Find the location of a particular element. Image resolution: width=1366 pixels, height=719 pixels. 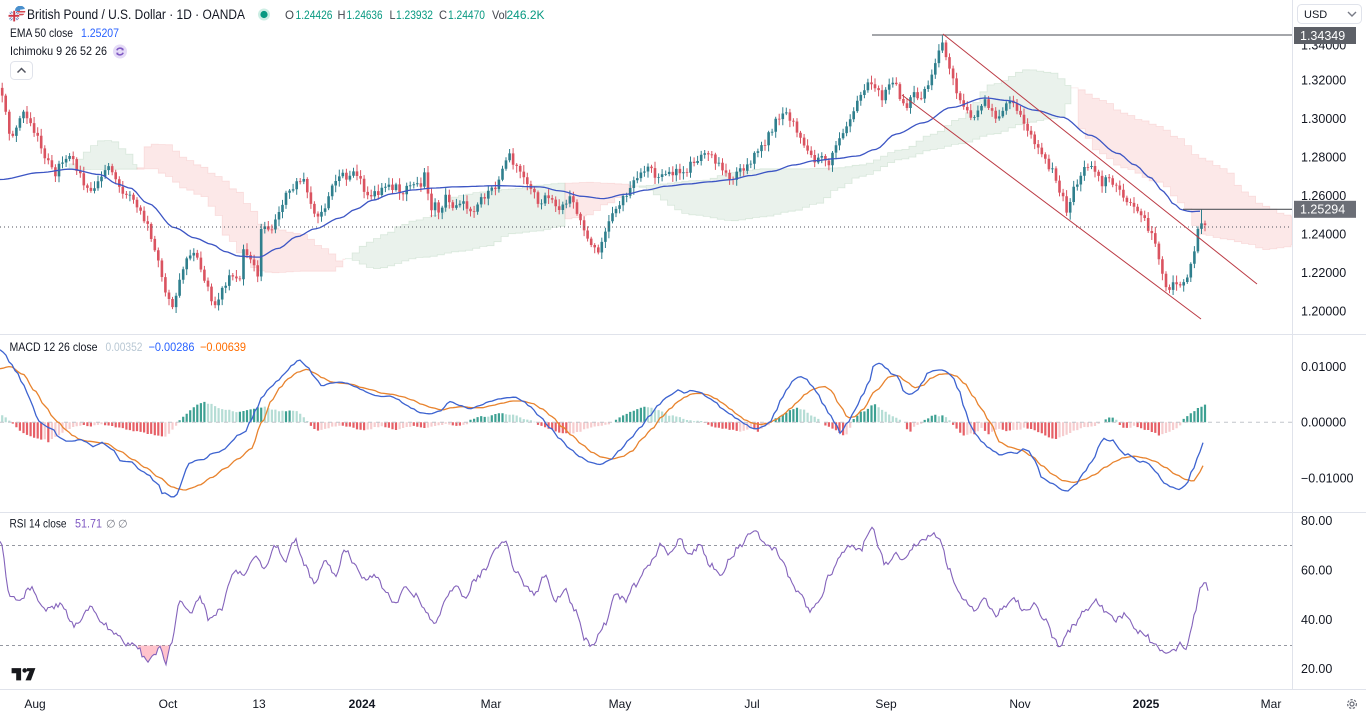

svg-text: 1.24470 is located at coordinates (466, 15).